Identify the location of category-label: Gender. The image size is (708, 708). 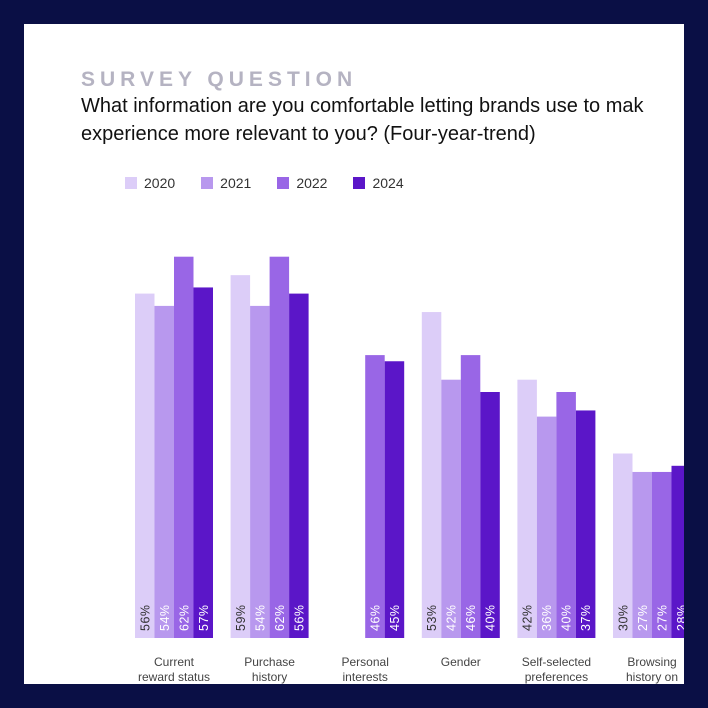
(461, 662).